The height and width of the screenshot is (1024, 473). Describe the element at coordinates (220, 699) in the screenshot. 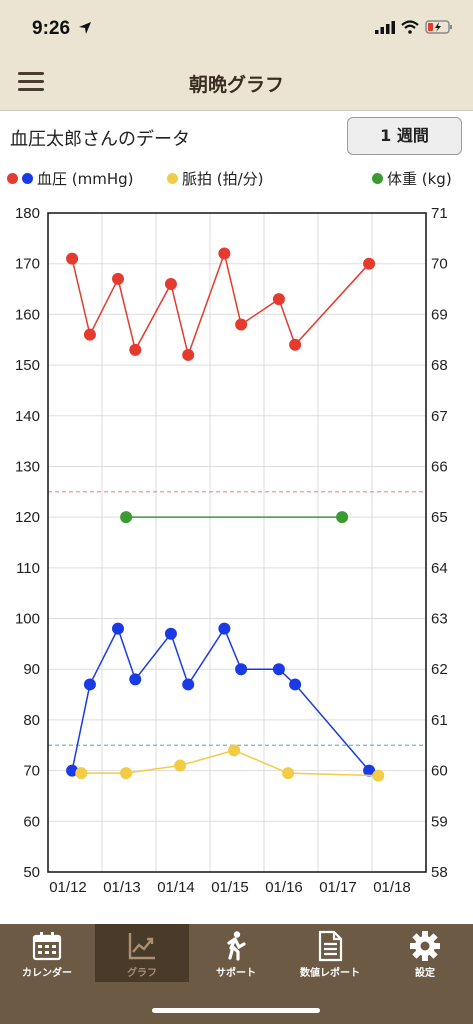

I see `diastolic-line` at that location.